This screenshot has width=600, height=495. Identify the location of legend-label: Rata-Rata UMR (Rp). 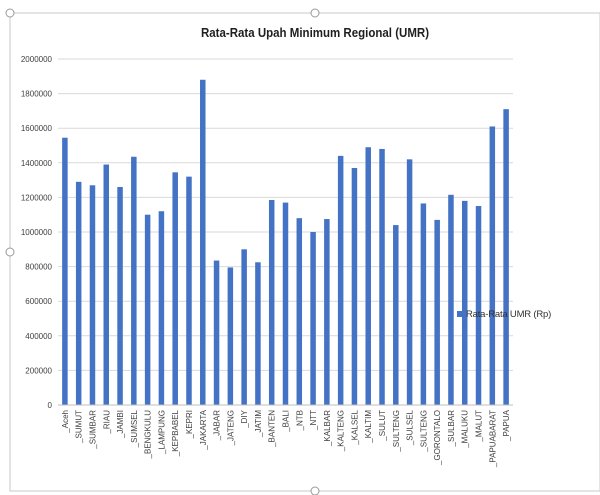
(509, 314).